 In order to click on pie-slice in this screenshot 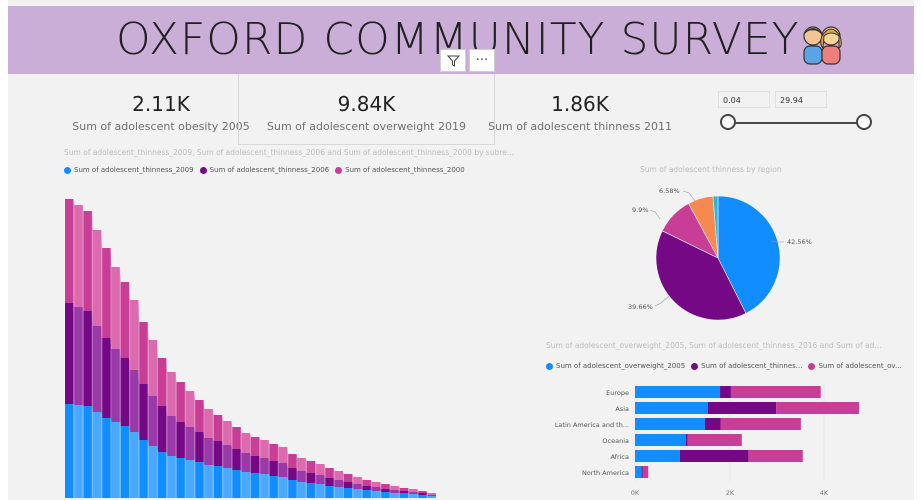, I will do `click(701, 275)`.